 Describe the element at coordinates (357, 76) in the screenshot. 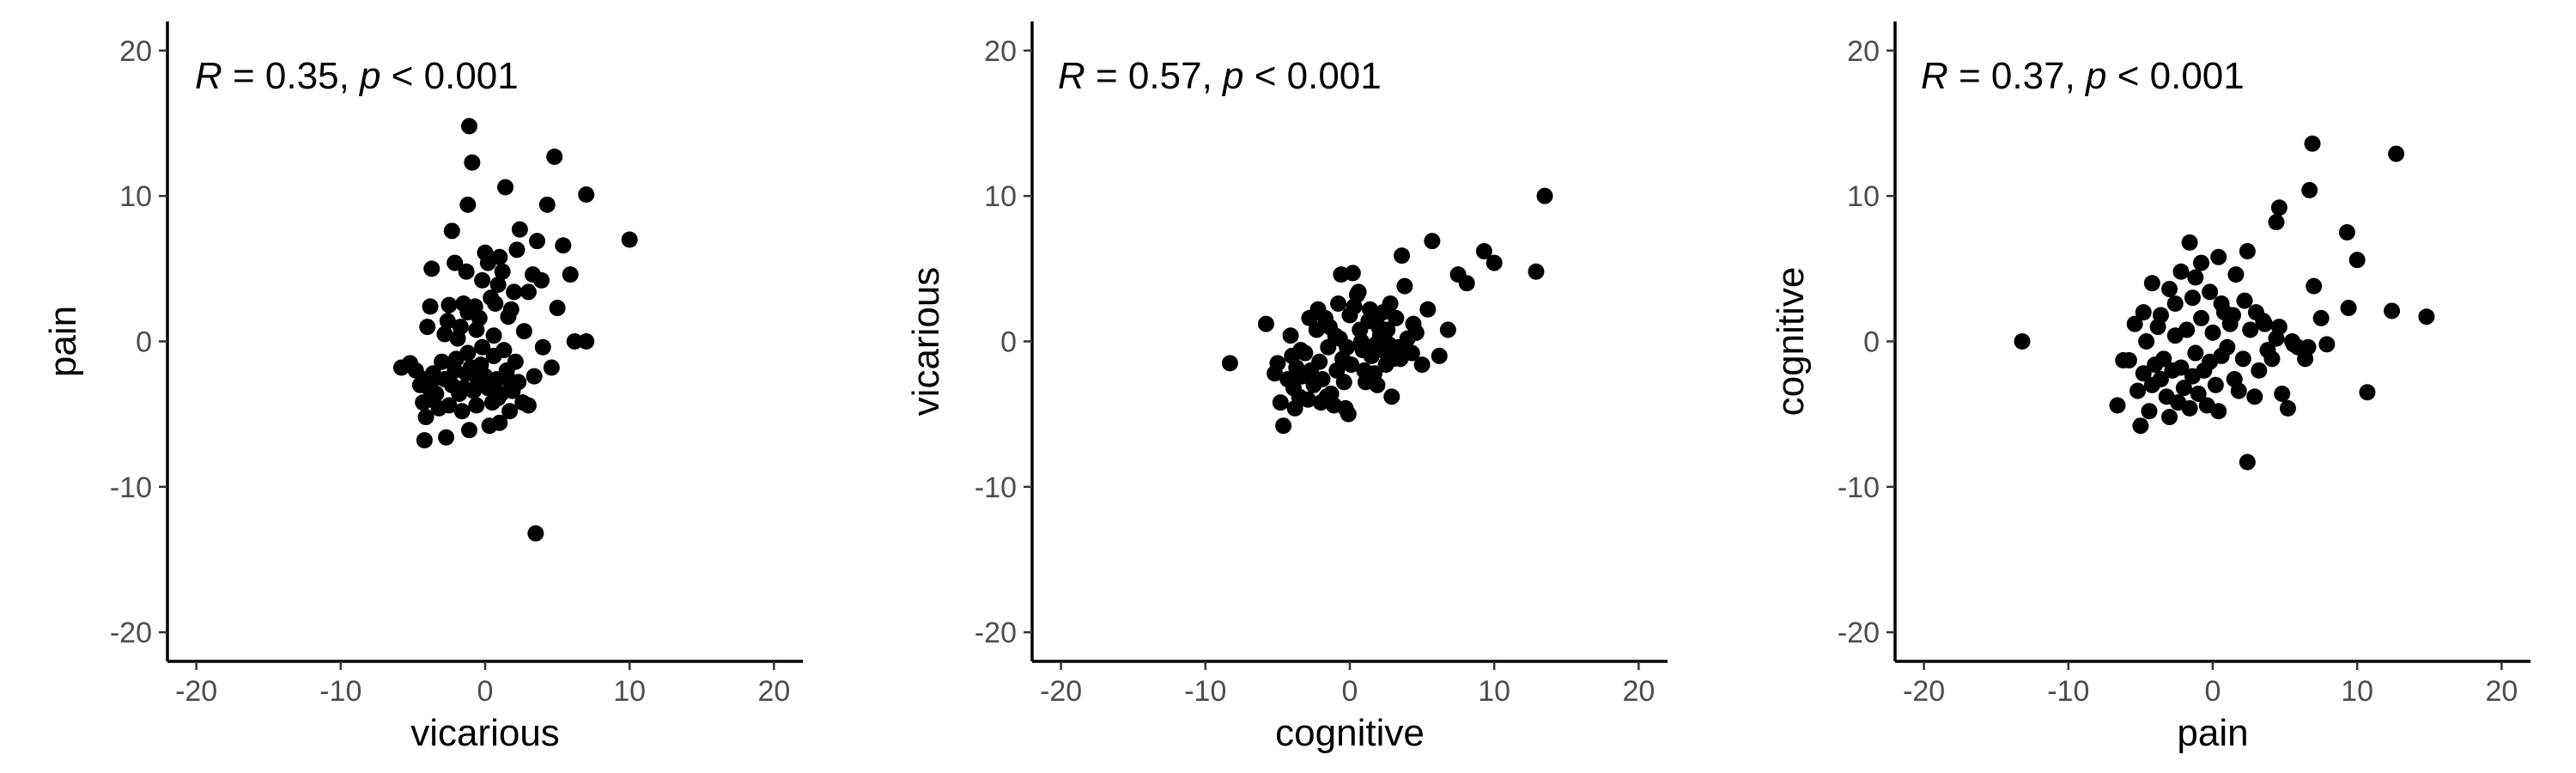

I see `correlation-annotation: R = 0.35, p < 0.001` at that location.